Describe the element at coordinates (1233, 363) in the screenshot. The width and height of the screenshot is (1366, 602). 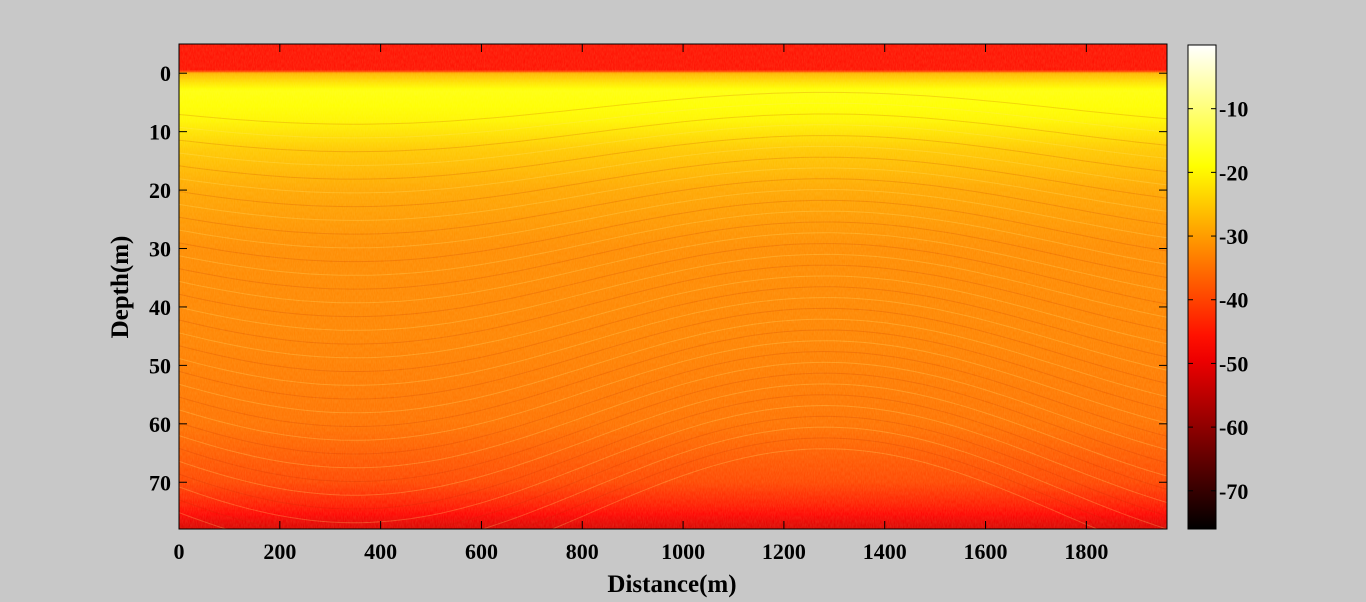
I see `colorbar-tick-label: -50` at that location.